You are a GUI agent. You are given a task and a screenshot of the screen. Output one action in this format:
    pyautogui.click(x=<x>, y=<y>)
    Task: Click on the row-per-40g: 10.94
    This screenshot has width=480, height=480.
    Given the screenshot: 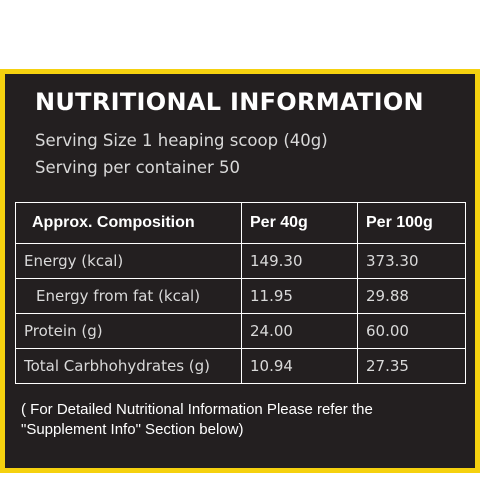 What is the action you would take?
    pyautogui.click(x=299, y=366)
    